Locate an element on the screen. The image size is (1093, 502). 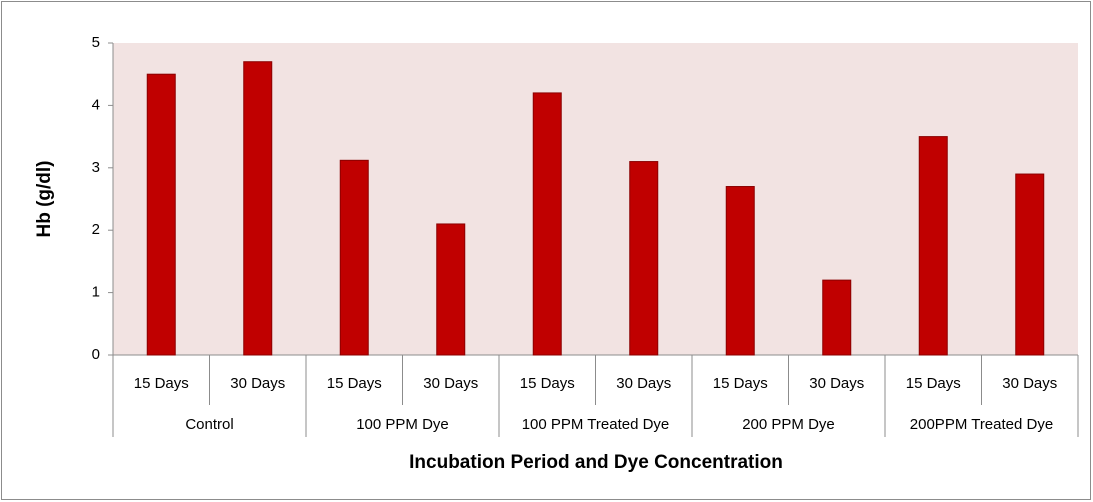
y-axis-title: Hb (g/dl) is located at coordinates (44, 198).